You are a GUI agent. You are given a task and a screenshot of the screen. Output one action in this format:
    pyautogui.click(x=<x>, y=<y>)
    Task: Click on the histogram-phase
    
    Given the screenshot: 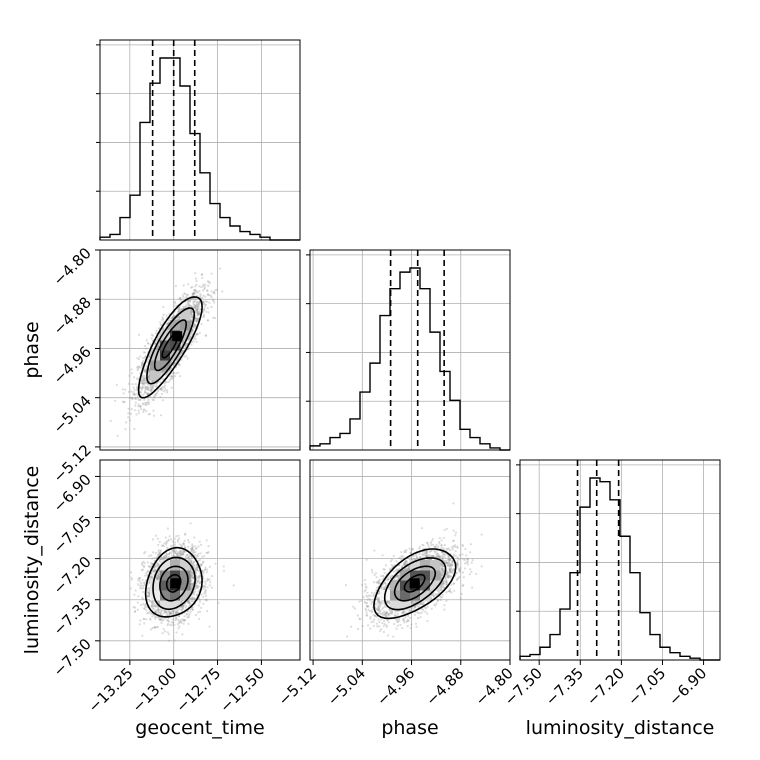 What is the action you would take?
    pyautogui.click(x=409, y=359)
    